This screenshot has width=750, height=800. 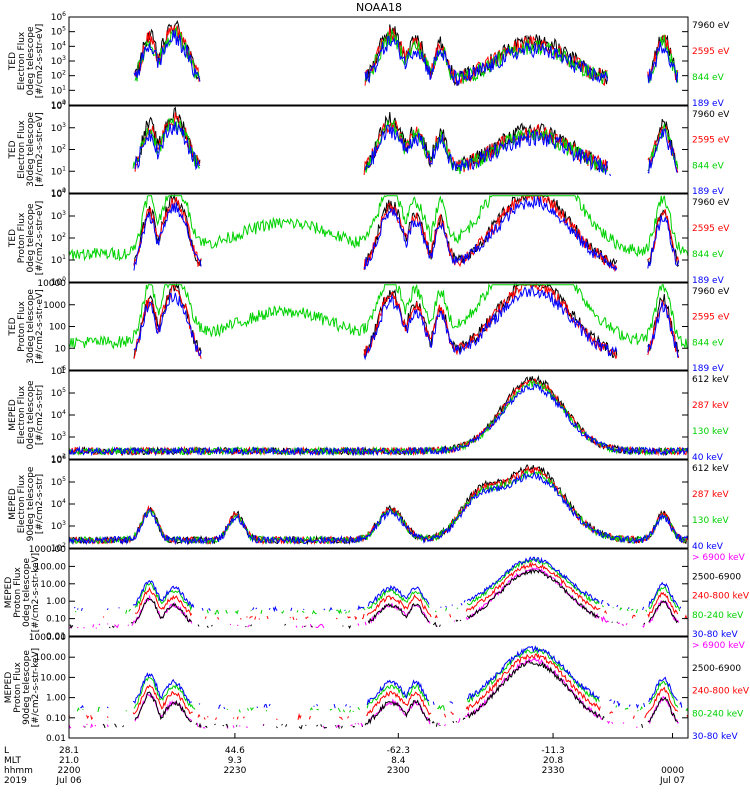 I want to click on x-tick-label: 8.4, so click(x=398, y=761).